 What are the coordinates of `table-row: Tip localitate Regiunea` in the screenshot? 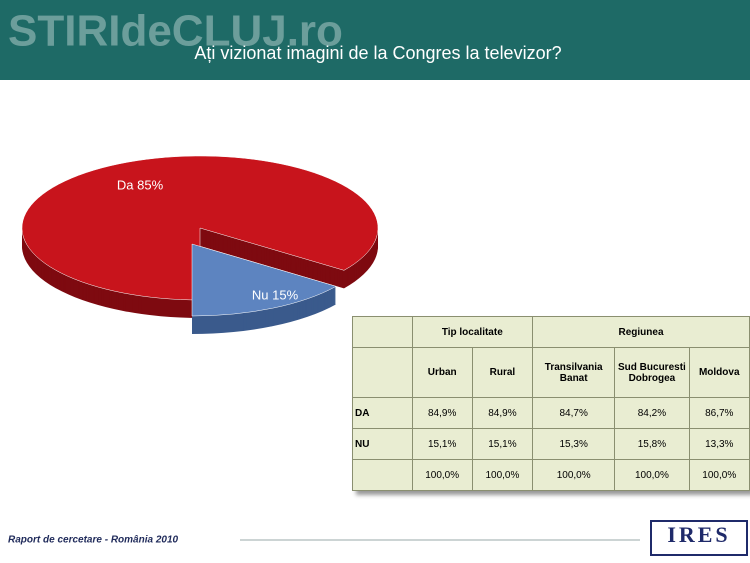 It's located at (551, 332).